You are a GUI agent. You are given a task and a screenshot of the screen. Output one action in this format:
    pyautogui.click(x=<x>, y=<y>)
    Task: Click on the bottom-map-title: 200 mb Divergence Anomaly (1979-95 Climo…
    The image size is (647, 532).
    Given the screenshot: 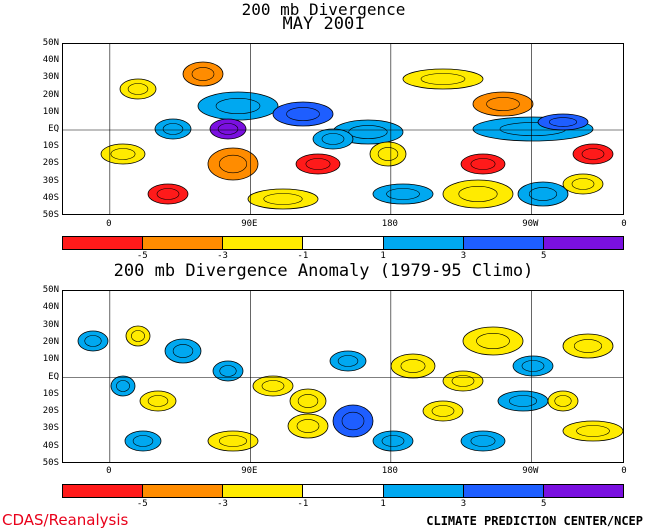 What is the action you would take?
    pyautogui.click(x=323, y=271)
    